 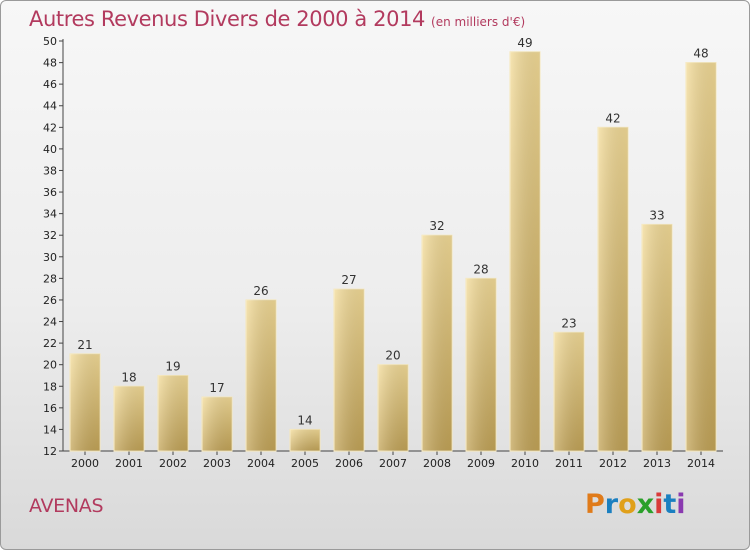 What do you see at coordinates (50, 63) in the screenshot?
I see `y-tick-label: 48` at bounding box center [50, 63].